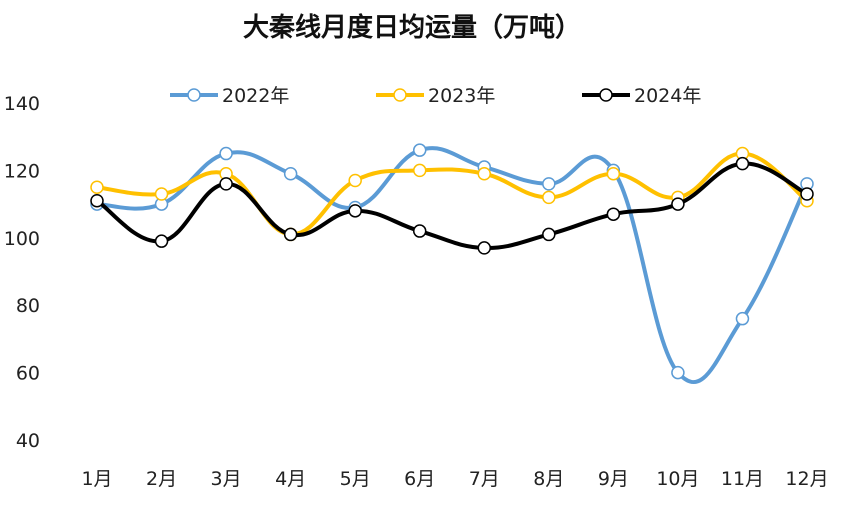 The width and height of the screenshot is (851, 510). Describe the element at coordinates (255, 96) in the screenshot. I see `legend-label: 2022年` at that location.